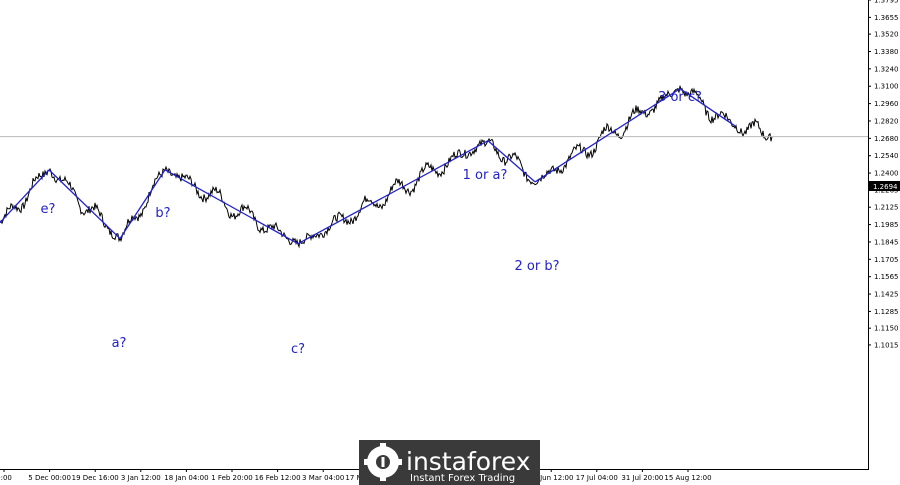  I want to click on y-tick-label: 1.1845, so click(886, 242).